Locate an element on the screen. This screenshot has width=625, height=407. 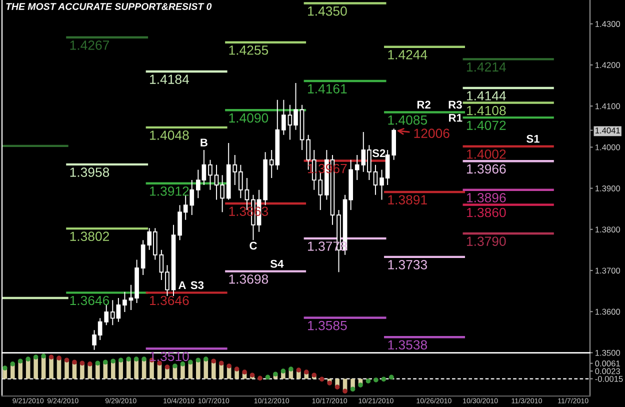
annotation: A is located at coordinates (182, 285).